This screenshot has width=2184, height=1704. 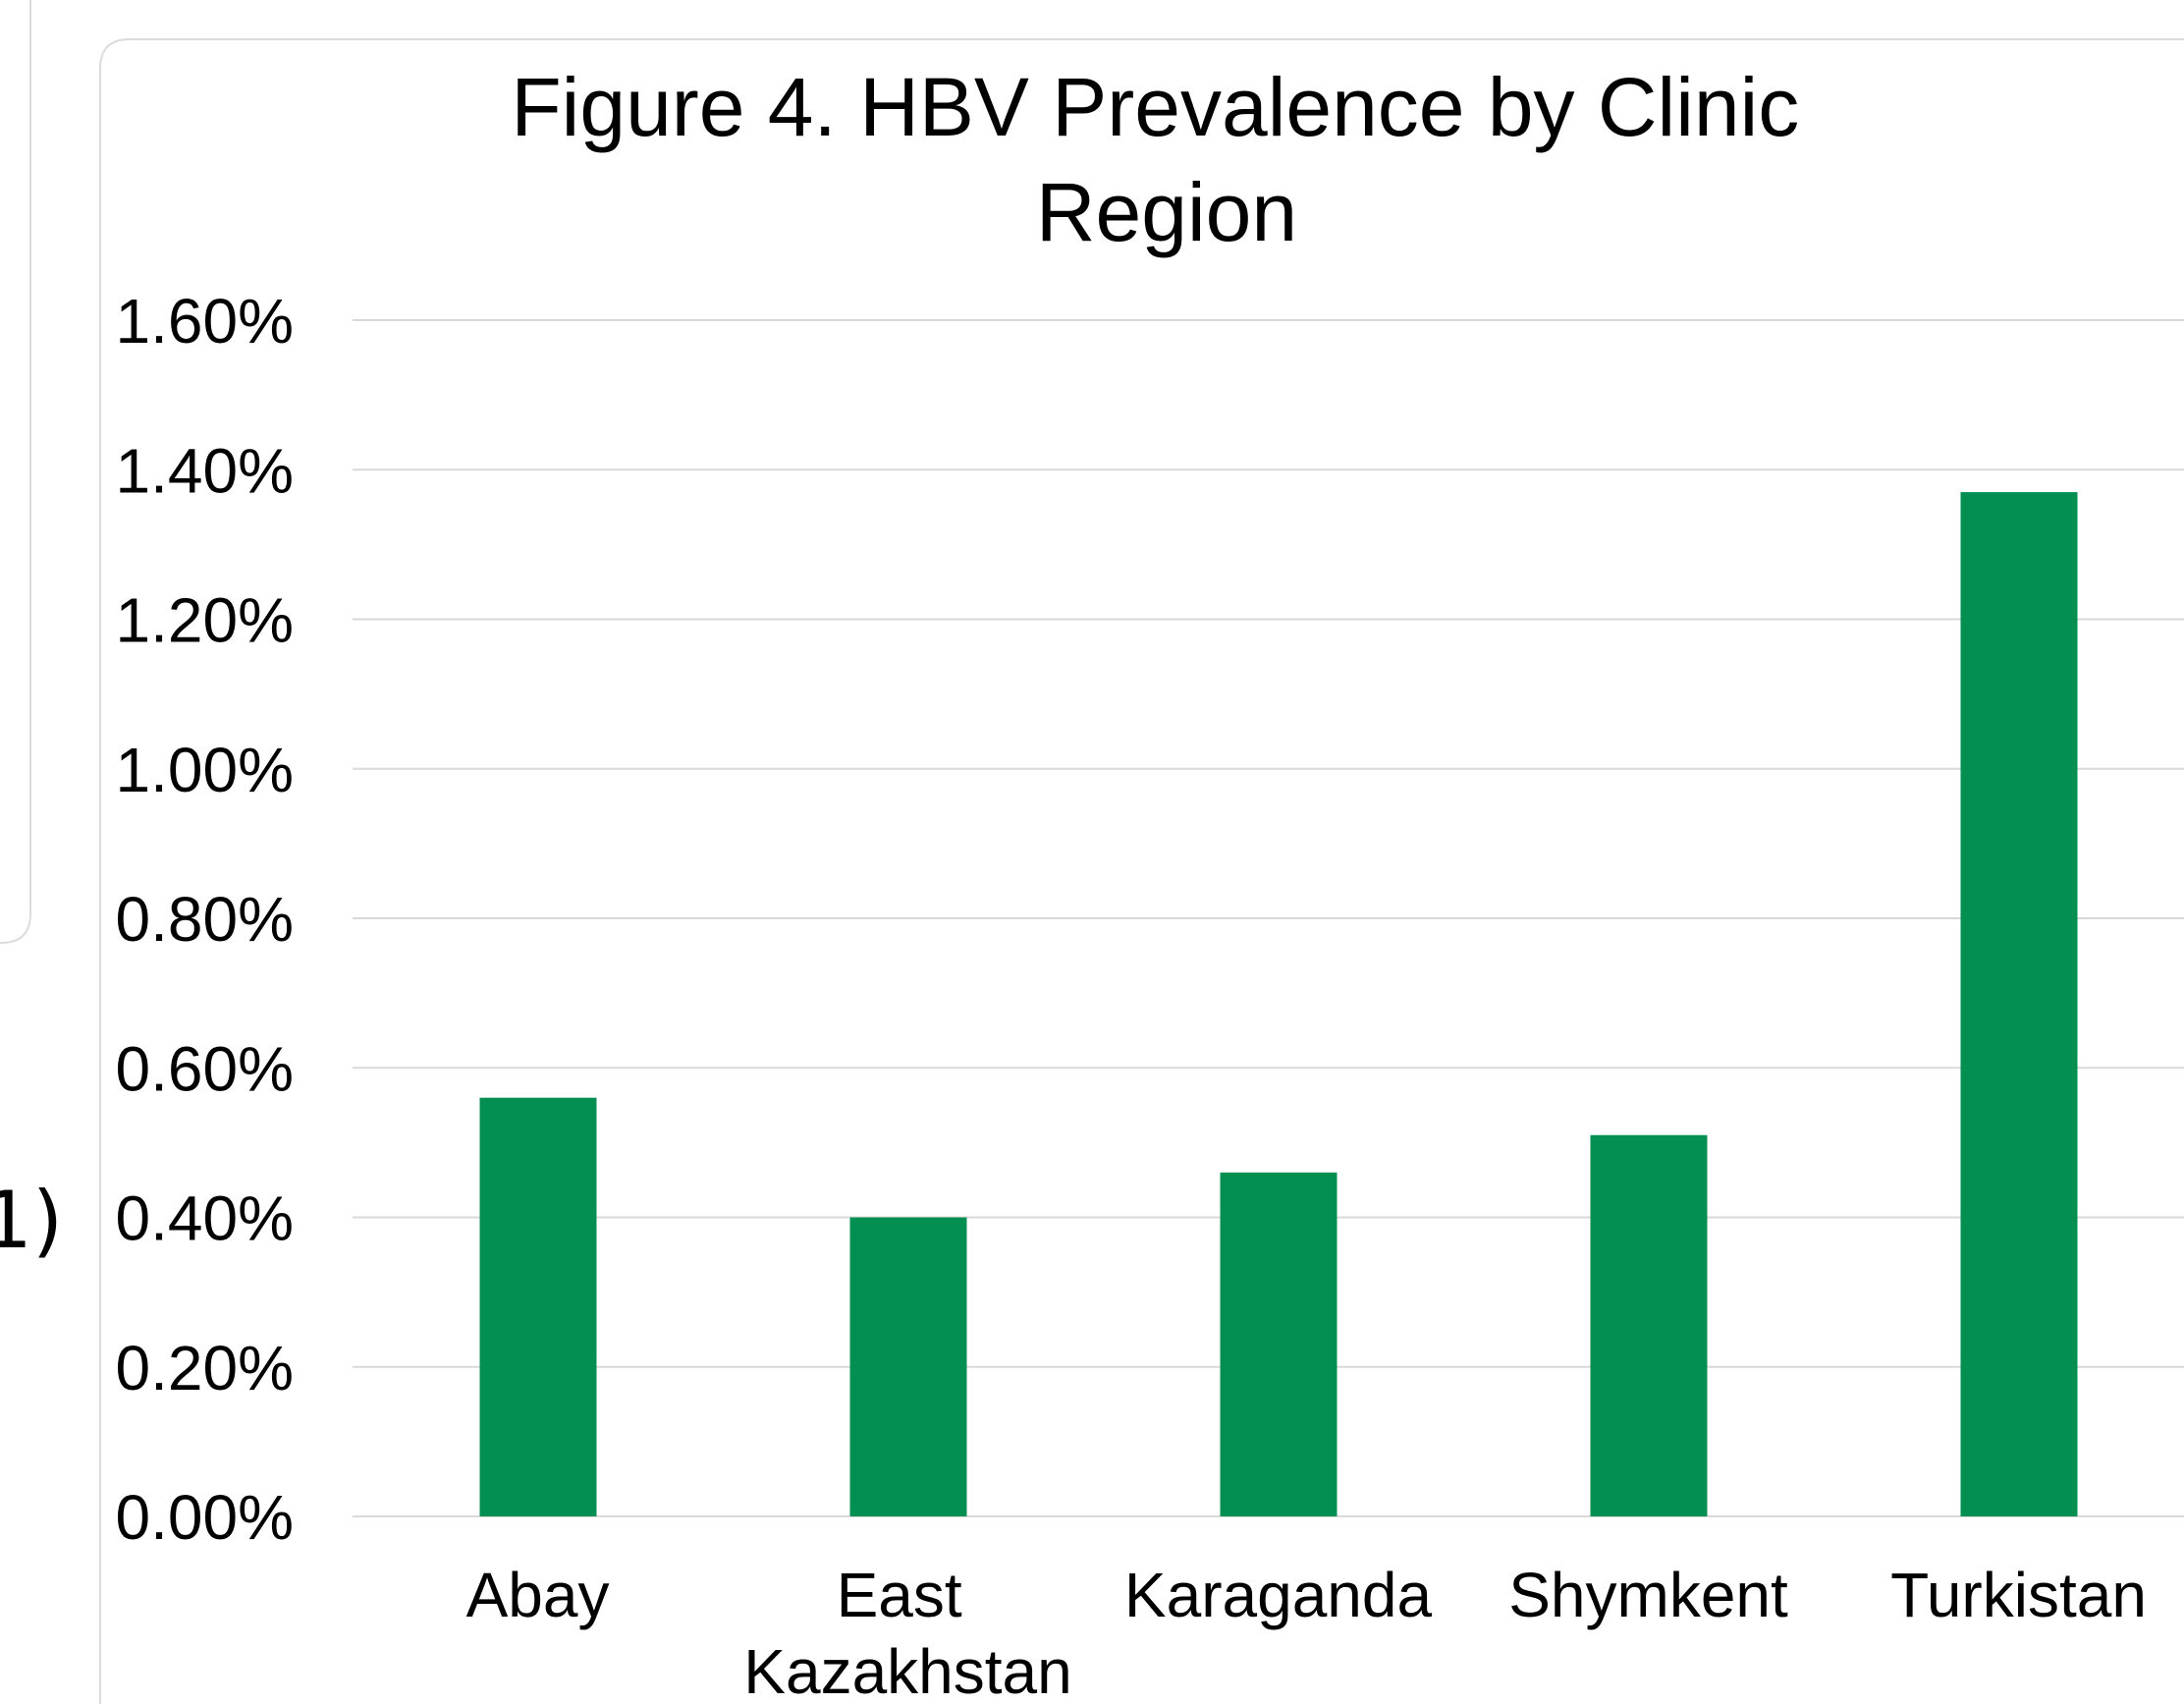 I want to click on x-tick-label: Abay, so click(x=538, y=1595).